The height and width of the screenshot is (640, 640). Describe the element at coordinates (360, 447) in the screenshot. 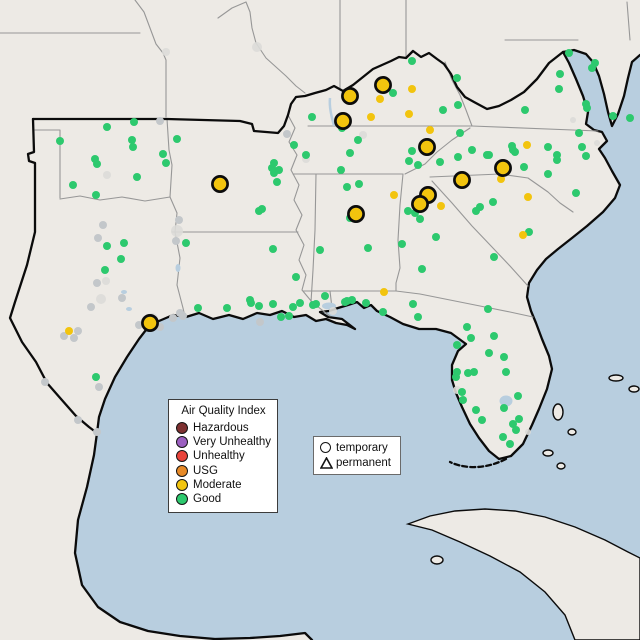

I see `type-legend-item: temporary` at that location.